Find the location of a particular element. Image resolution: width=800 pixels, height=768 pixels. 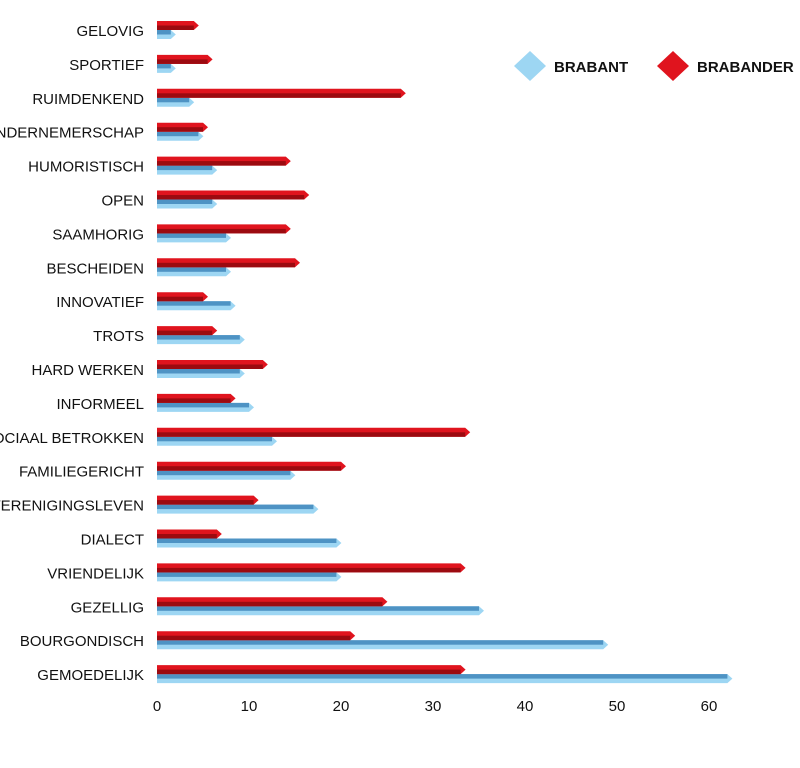

legend-diamond-icon-brabant is located at coordinates (530, 66).